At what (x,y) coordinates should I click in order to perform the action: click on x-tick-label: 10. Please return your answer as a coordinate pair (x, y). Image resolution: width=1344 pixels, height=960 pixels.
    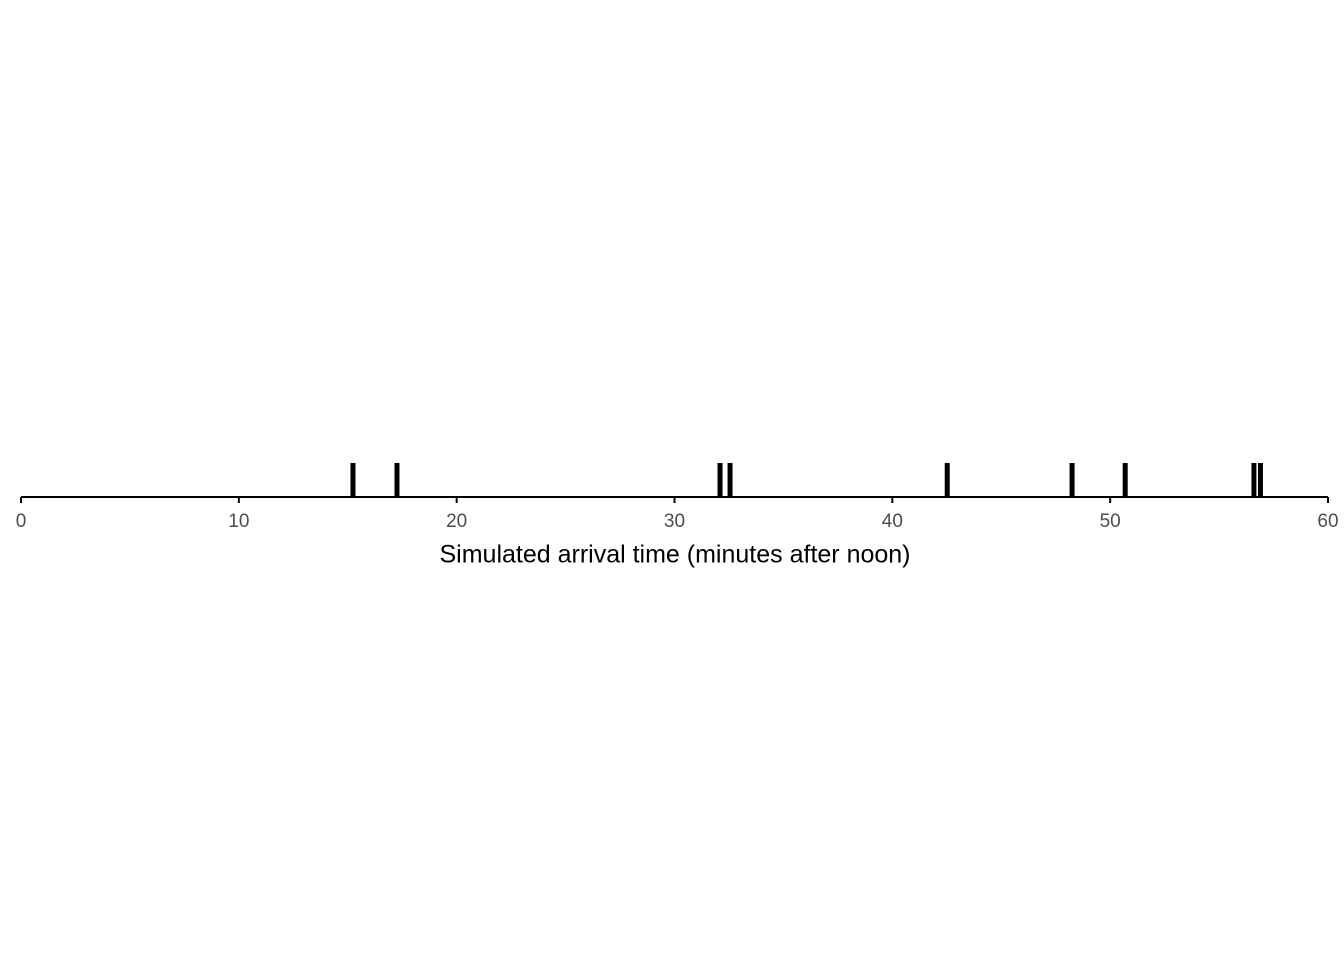
    Looking at the image, I should click on (238, 521).